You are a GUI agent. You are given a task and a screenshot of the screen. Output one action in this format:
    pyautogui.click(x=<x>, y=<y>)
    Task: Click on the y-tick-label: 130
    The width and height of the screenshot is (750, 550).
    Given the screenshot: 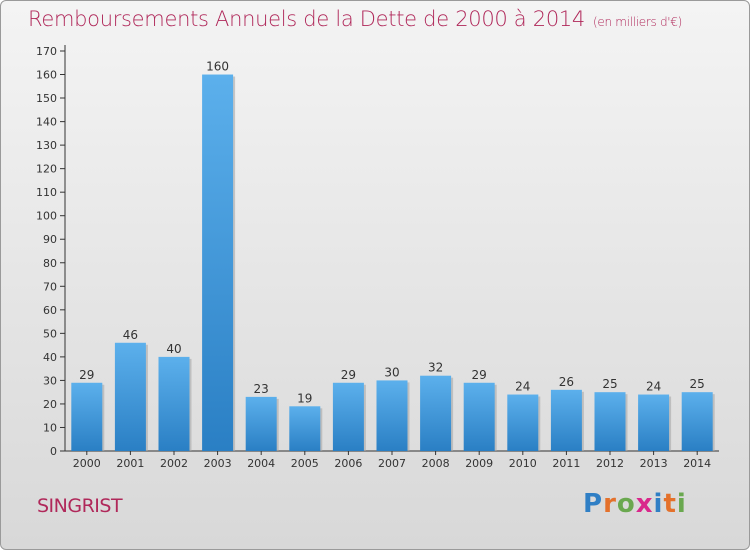 What is the action you would take?
    pyautogui.click(x=46, y=145)
    